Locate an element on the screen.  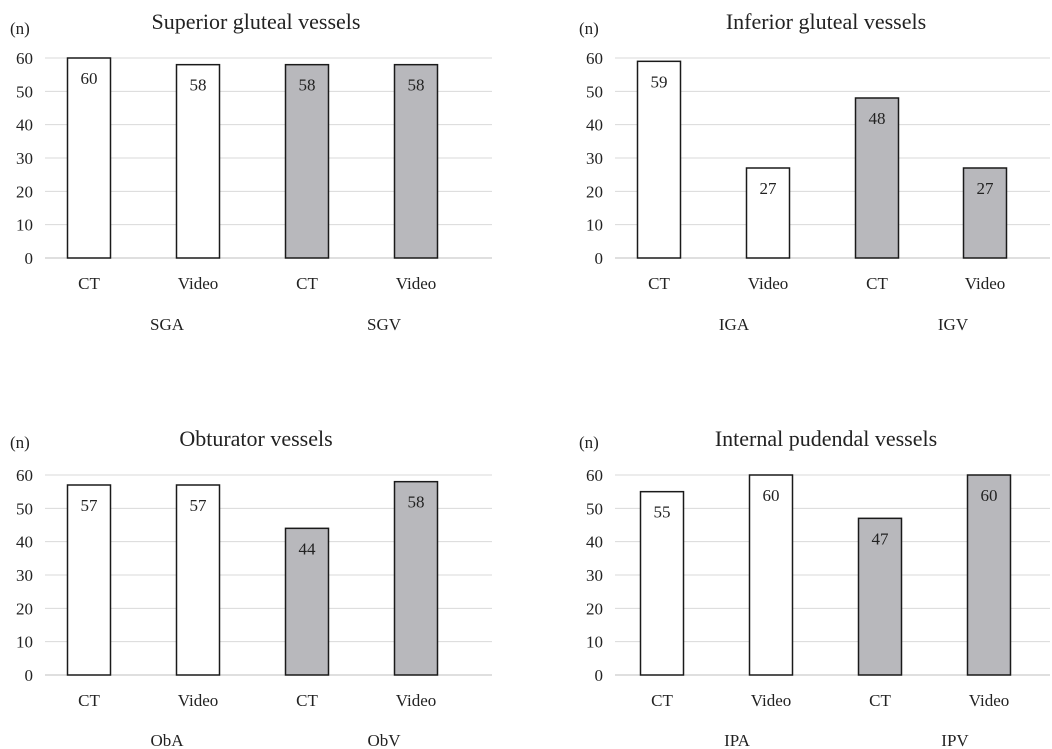
group-label: IGA is located at coordinates (734, 324).